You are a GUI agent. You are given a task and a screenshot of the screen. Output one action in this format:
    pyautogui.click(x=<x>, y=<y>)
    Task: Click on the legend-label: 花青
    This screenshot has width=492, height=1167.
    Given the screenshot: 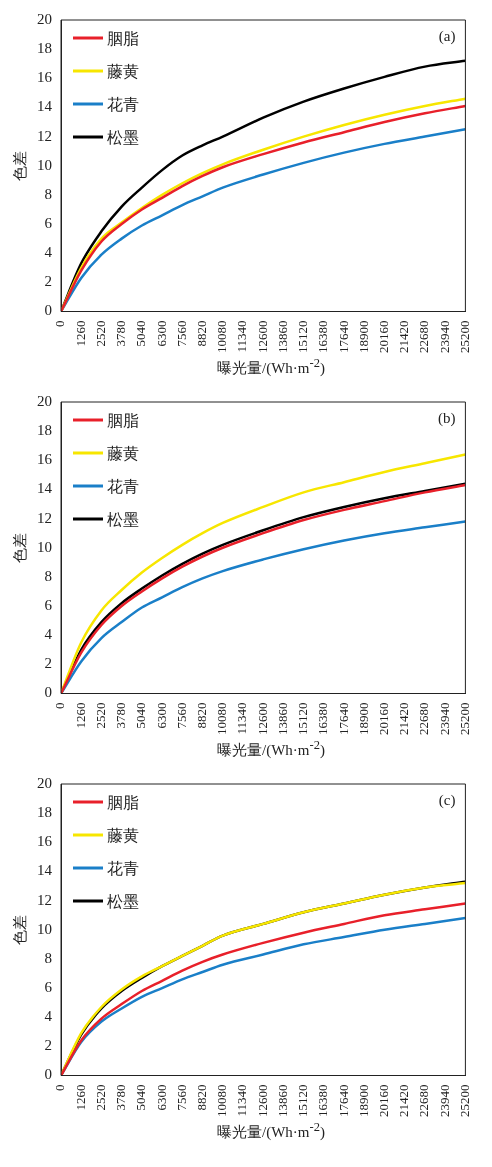 What is the action you would take?
    pyautogui.click(x=123, y=869)
    